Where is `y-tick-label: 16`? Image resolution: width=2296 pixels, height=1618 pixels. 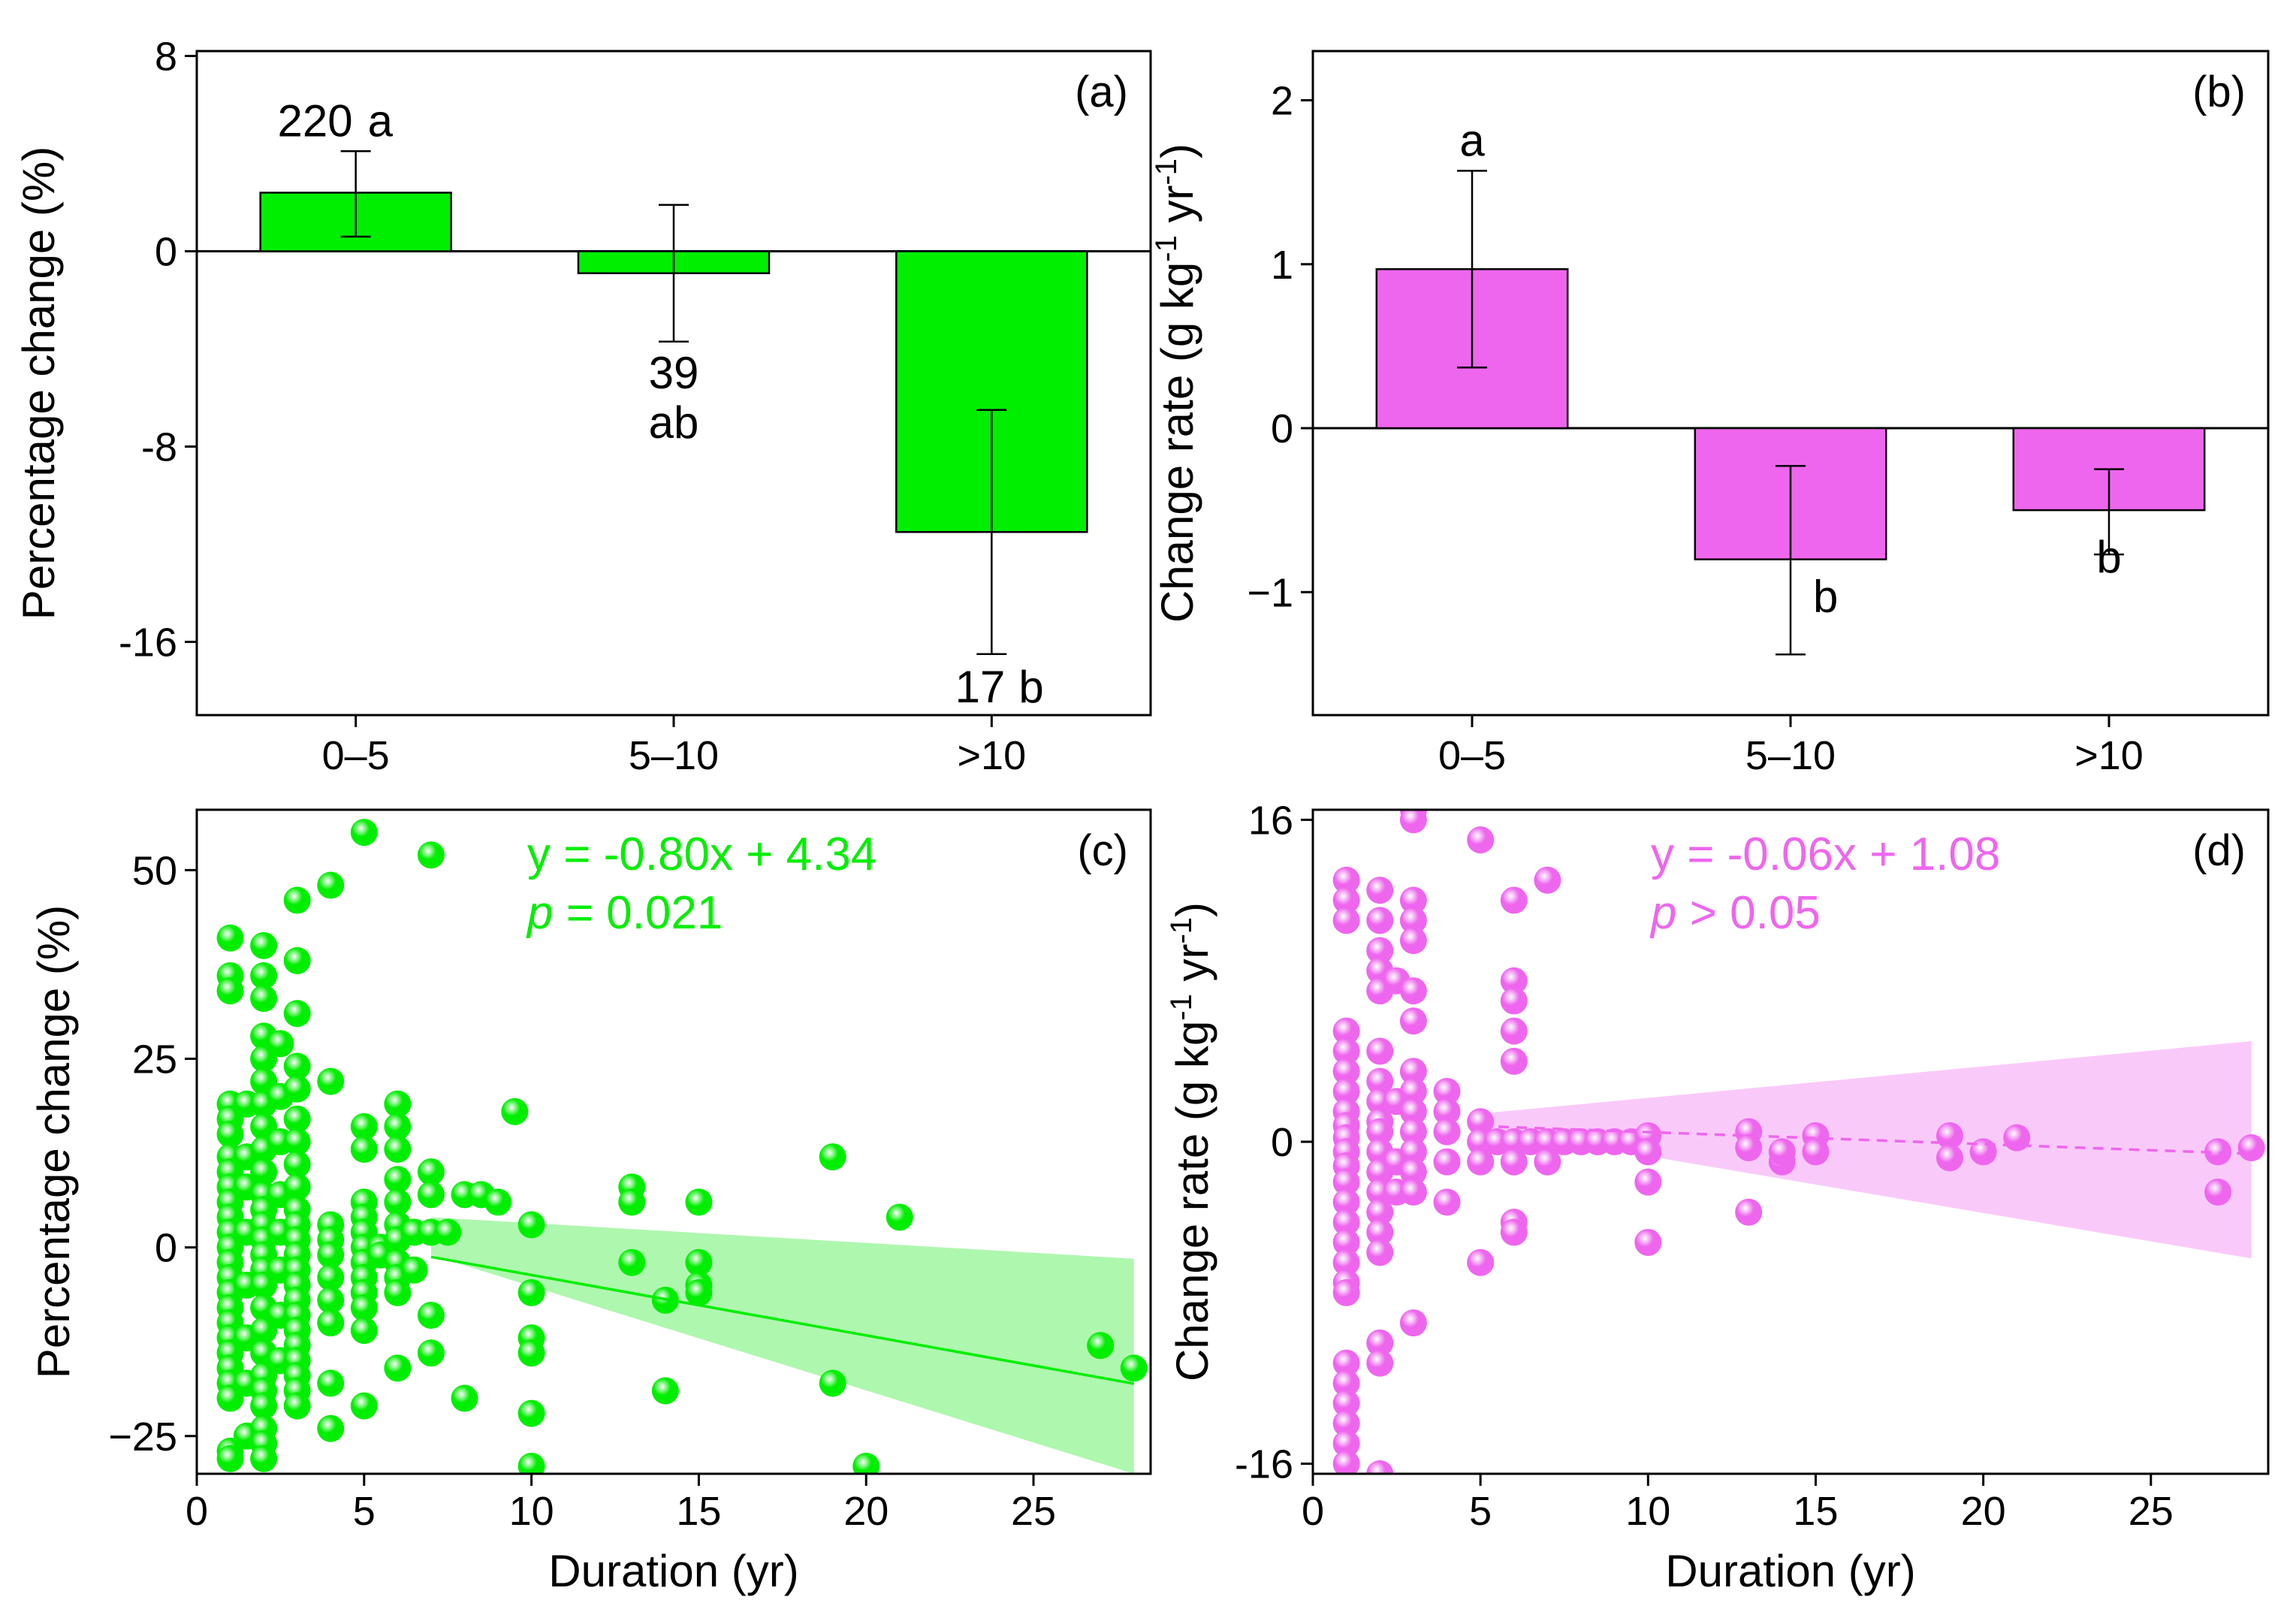 y-tick-label: 16 is located at coordinates (1270, 820).